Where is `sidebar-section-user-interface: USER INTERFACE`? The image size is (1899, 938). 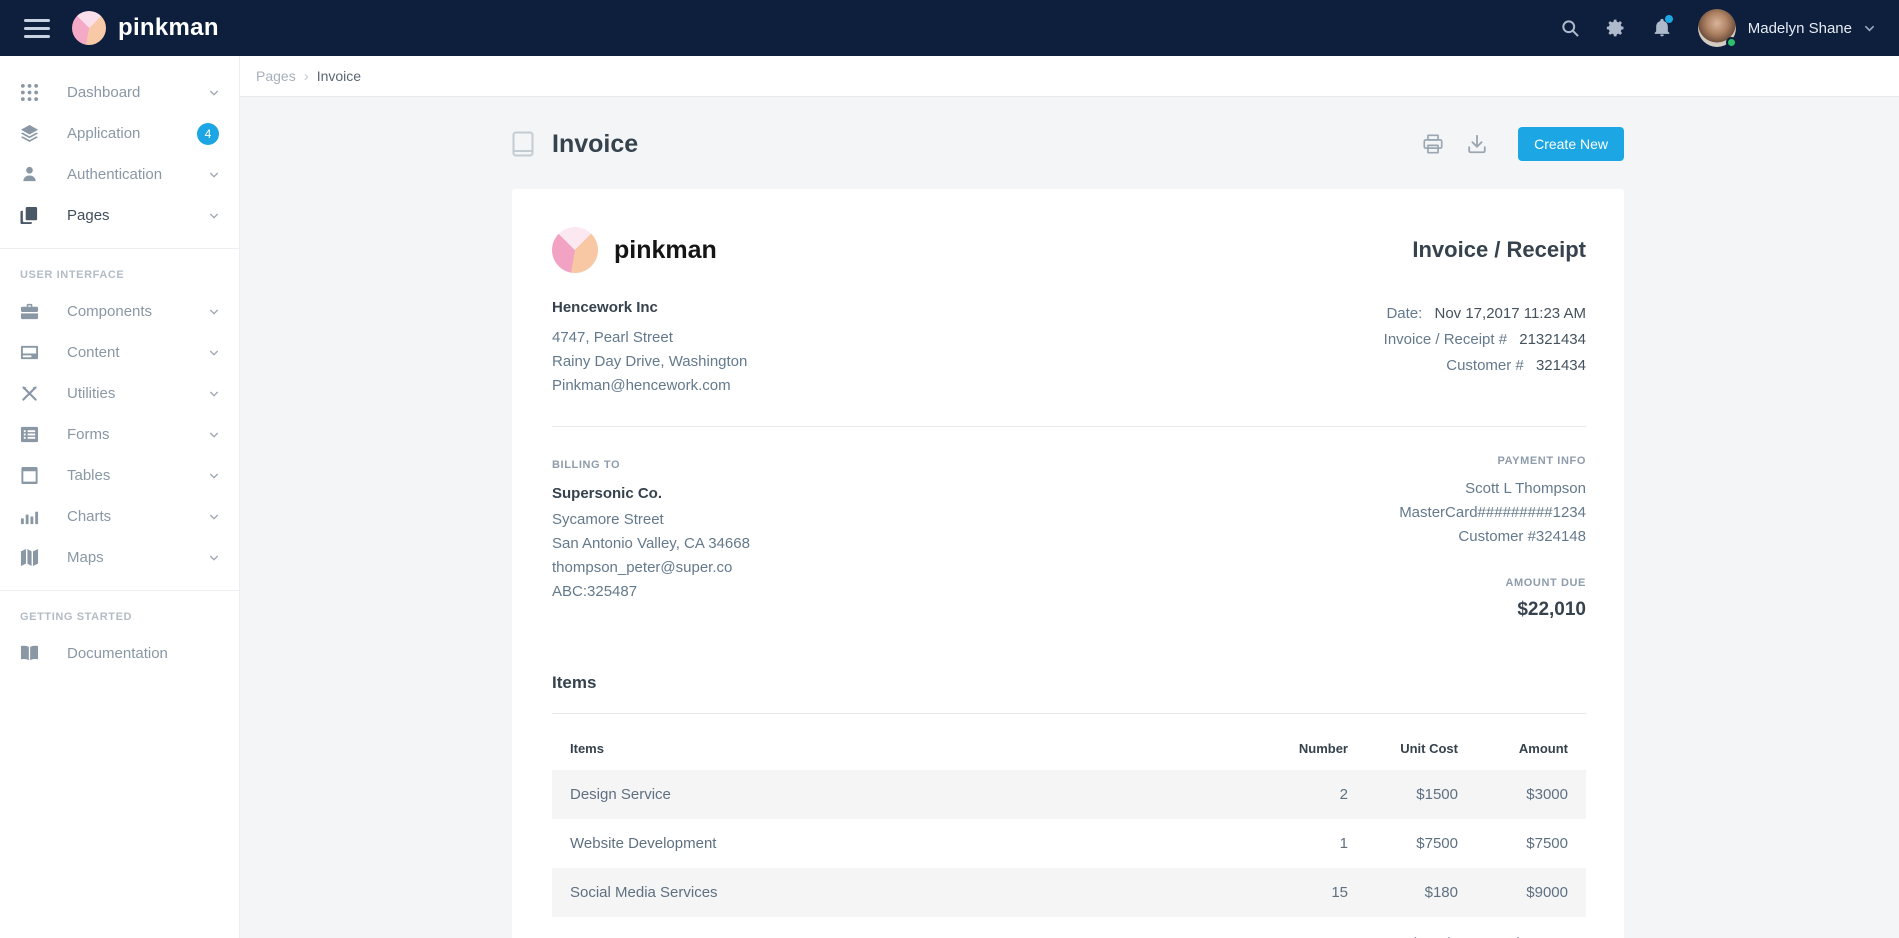
sidebar-section-user-interface: USER INTERFACE is located at coordinates (72, 275).